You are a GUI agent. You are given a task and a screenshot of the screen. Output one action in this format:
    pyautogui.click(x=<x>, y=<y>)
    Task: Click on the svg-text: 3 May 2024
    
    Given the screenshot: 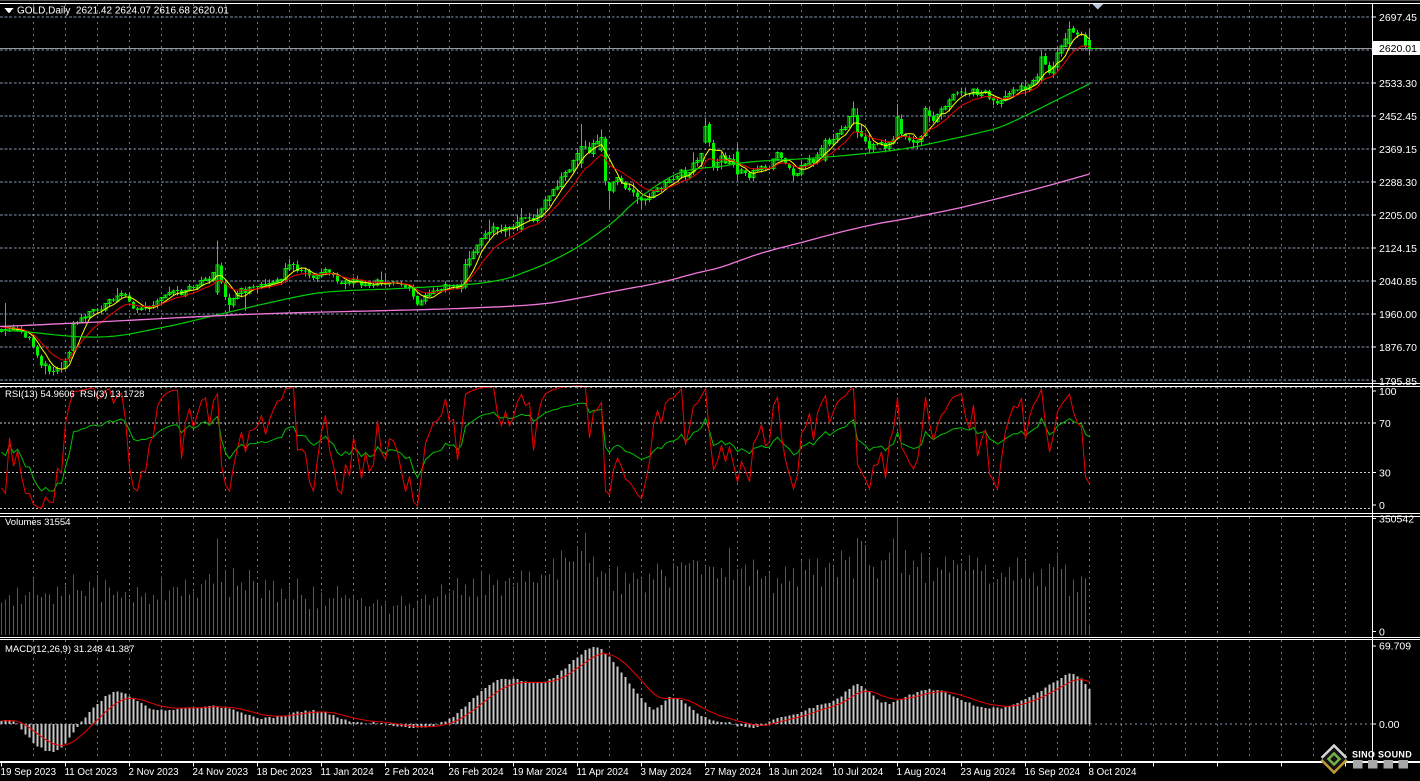 What is the action you would take?
    pyautogui.click(x=667, y=772)
    